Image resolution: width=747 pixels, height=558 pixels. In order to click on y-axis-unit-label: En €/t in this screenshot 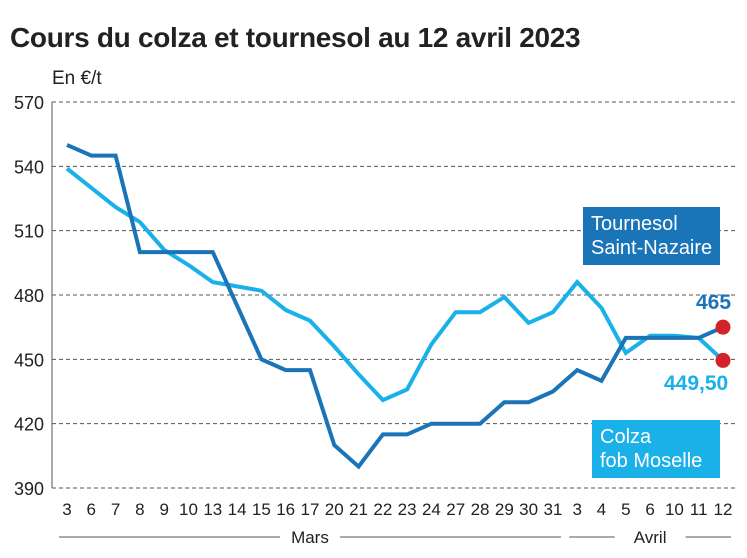, I will do `click(77, 78)`.